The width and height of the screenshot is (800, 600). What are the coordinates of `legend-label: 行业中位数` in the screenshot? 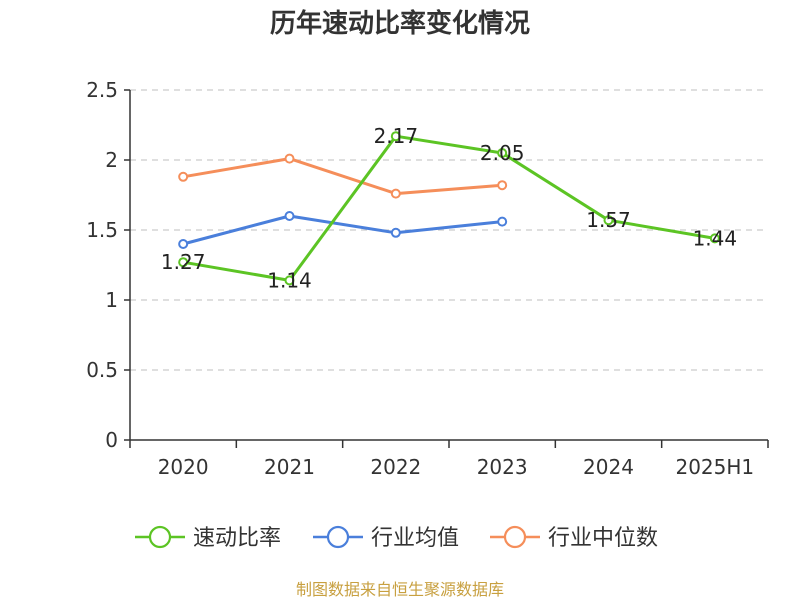 It's located at (603, 538).